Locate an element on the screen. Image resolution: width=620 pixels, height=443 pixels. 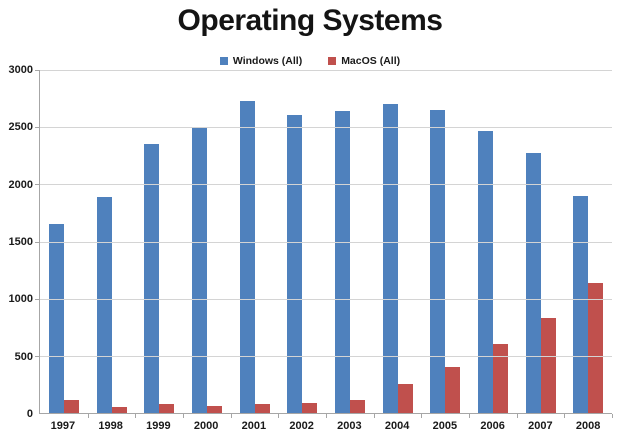
bar-macos-all-2007 is located at coordinates (548, 365).